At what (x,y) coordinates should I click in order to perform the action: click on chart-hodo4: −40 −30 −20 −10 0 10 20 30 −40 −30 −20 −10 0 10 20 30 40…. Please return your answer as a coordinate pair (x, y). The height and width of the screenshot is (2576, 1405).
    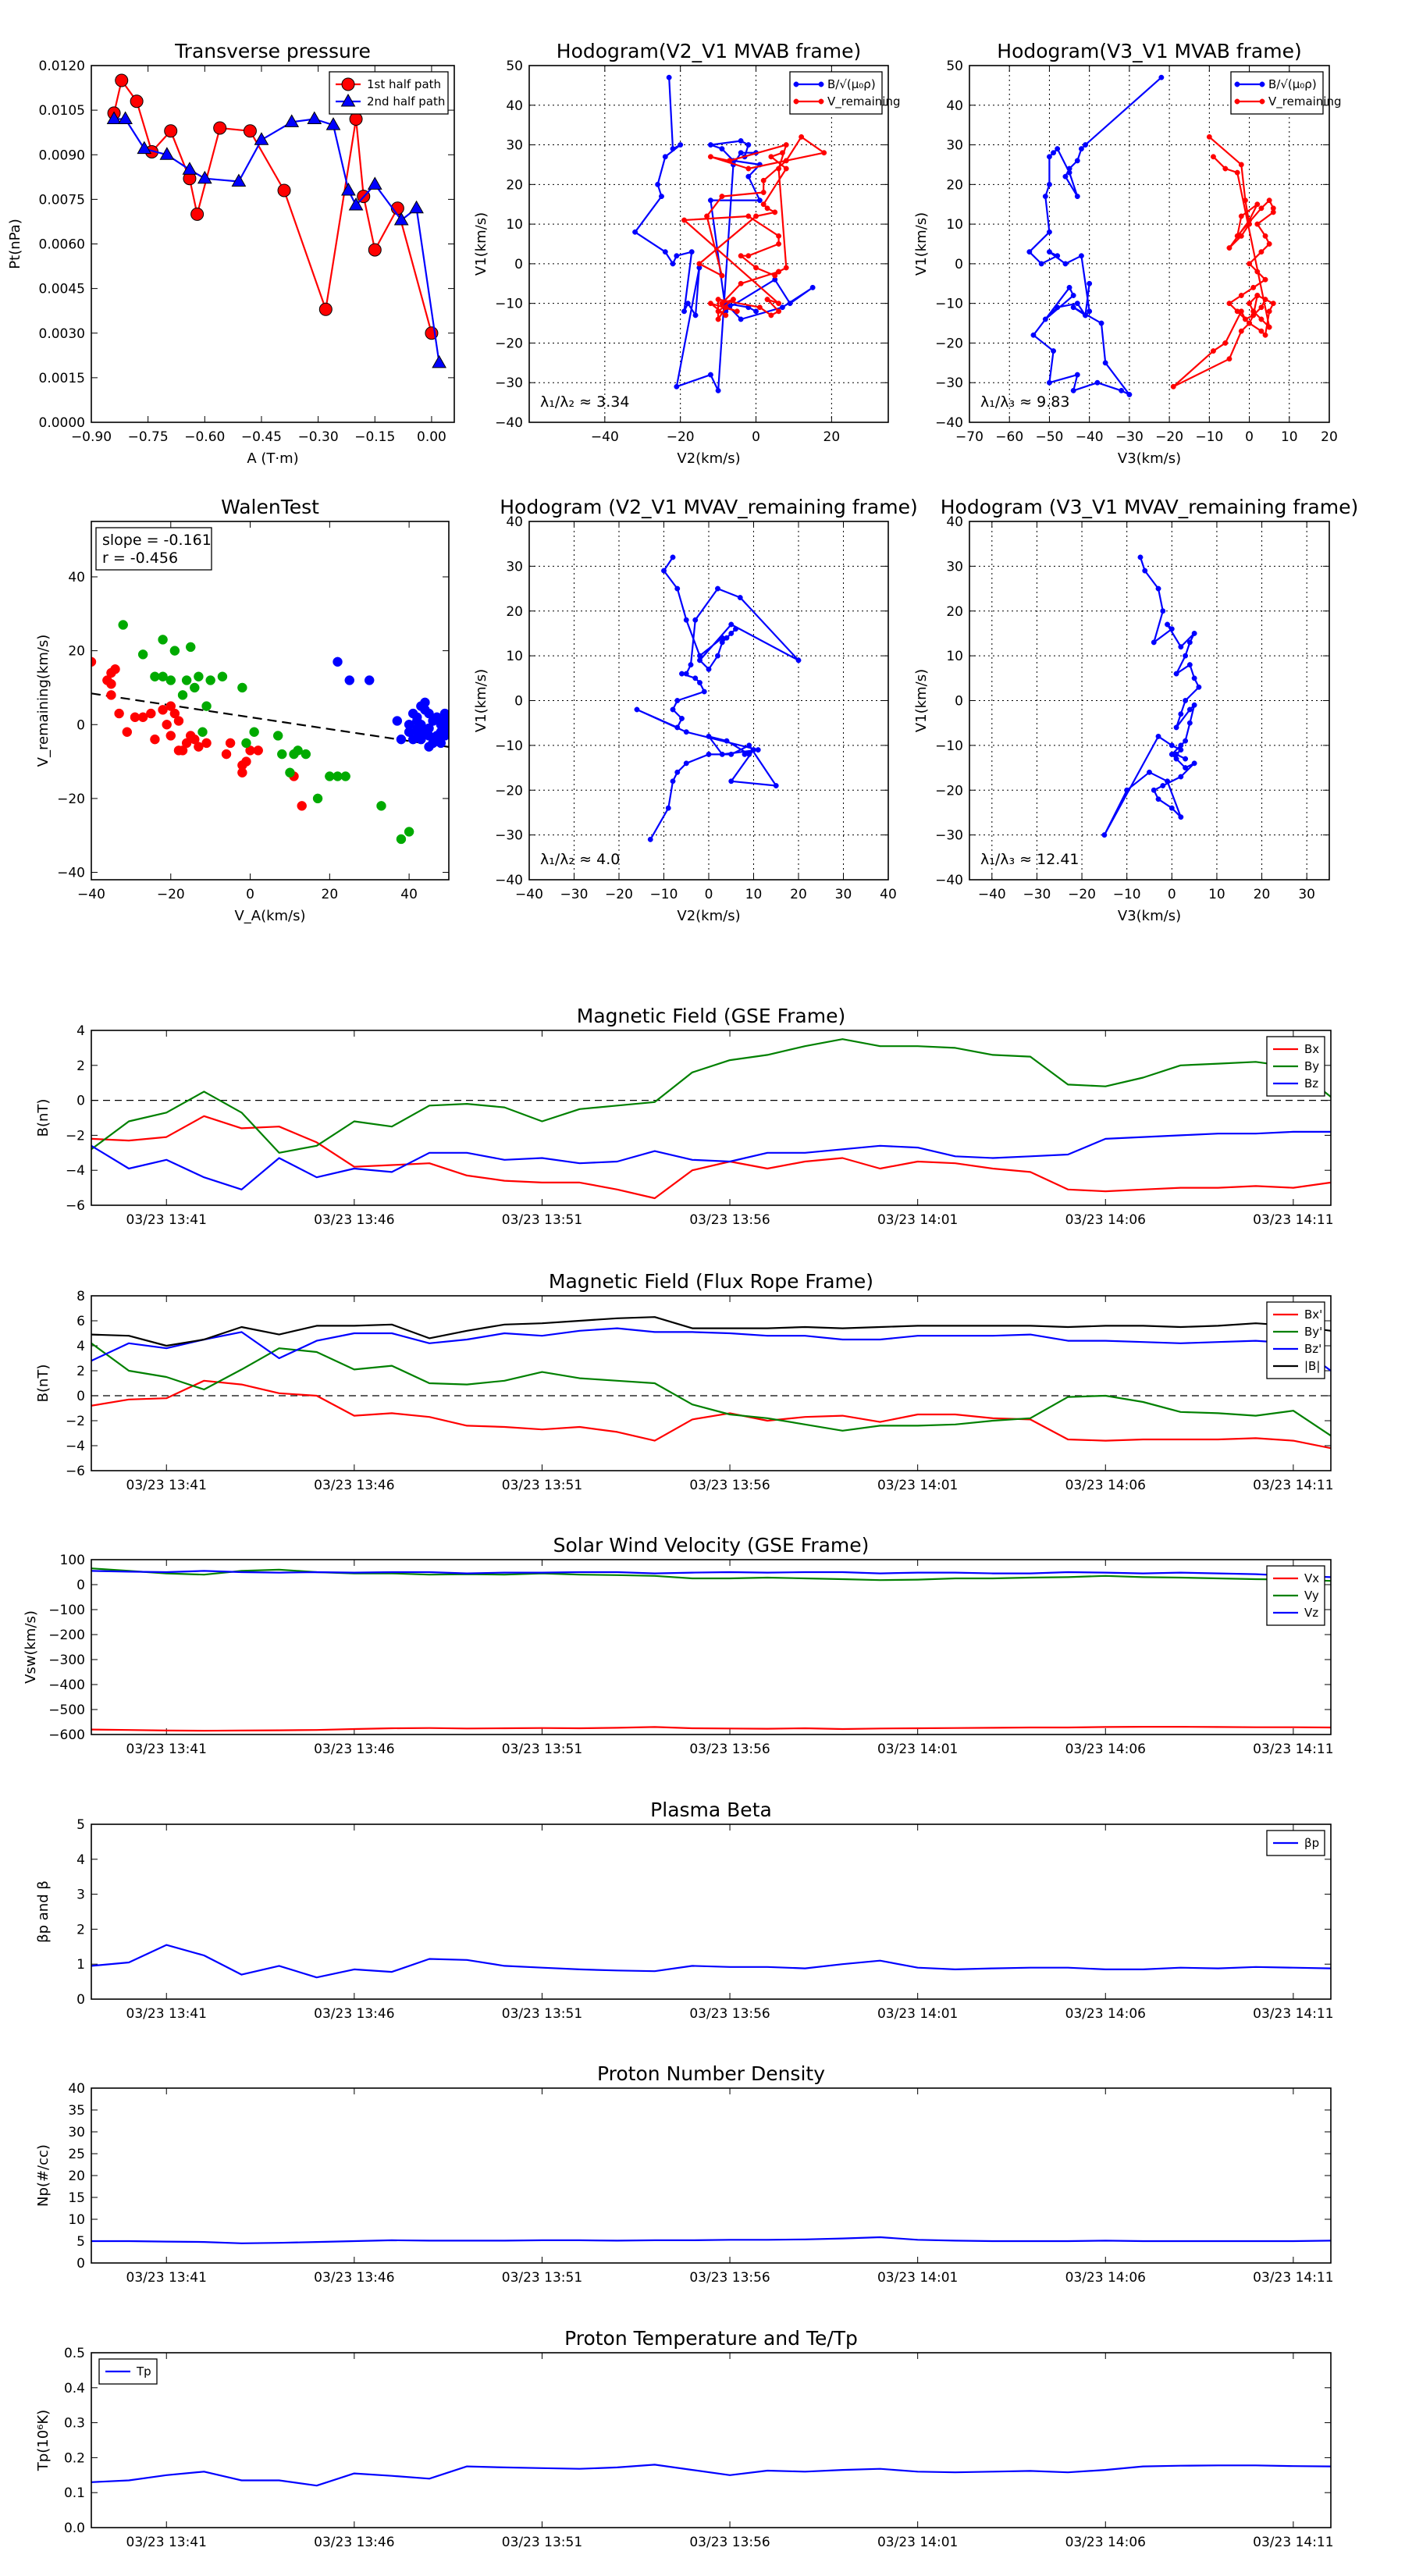
    Looking at the image, I should click on (1136, 710).